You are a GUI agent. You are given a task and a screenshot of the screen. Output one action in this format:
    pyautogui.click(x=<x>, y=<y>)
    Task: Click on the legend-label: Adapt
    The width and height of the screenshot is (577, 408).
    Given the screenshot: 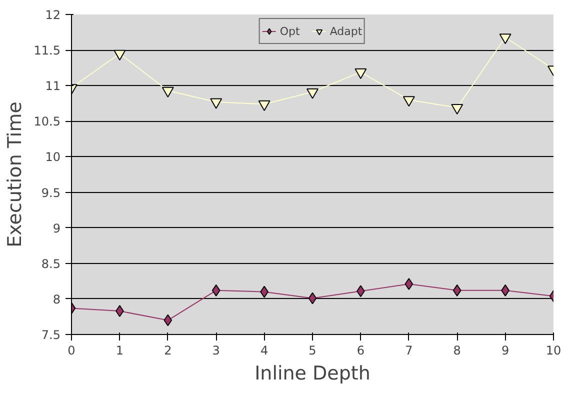 What is the action you would take?
    pyautogui.click(x=346, y=31)
    